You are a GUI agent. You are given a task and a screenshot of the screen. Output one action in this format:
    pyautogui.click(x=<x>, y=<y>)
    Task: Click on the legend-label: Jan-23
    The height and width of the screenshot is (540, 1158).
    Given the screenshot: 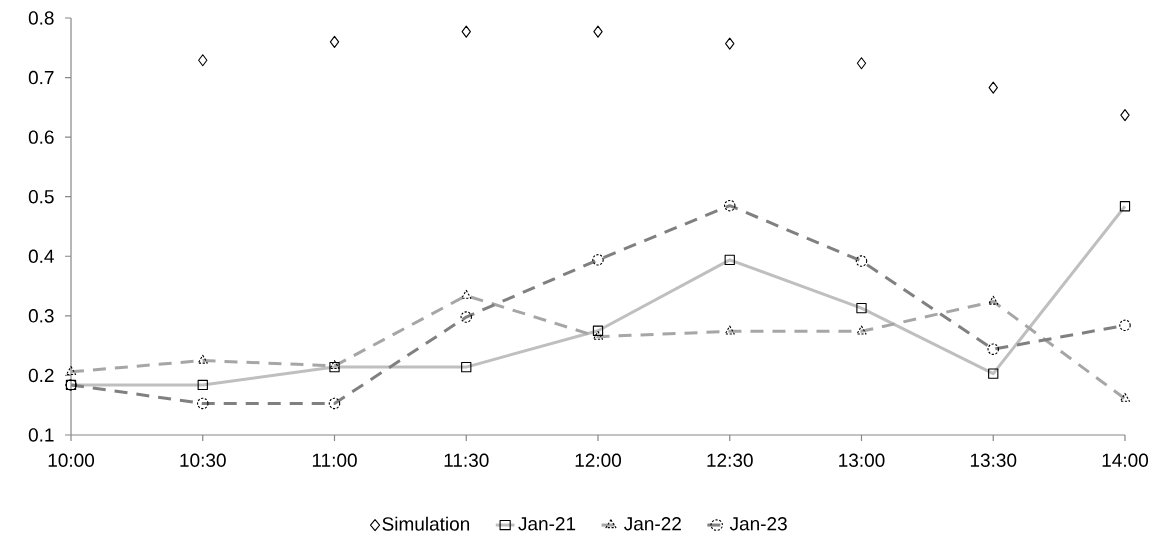 What is the action you would take?
    pyautogui.click(x=758, y=524)
    